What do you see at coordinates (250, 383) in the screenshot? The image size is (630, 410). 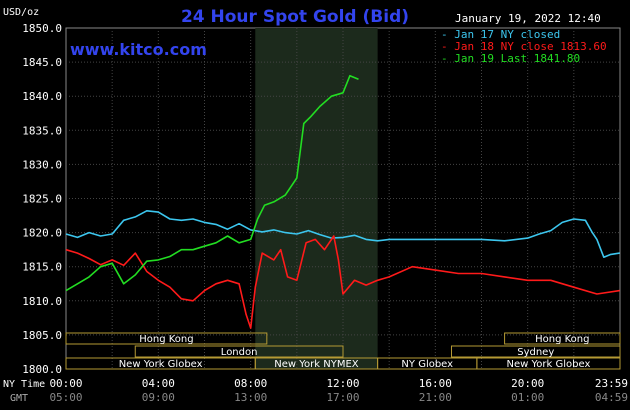 I see `x-tick-label-ny: 08:00` at bounding box center [250, 383].